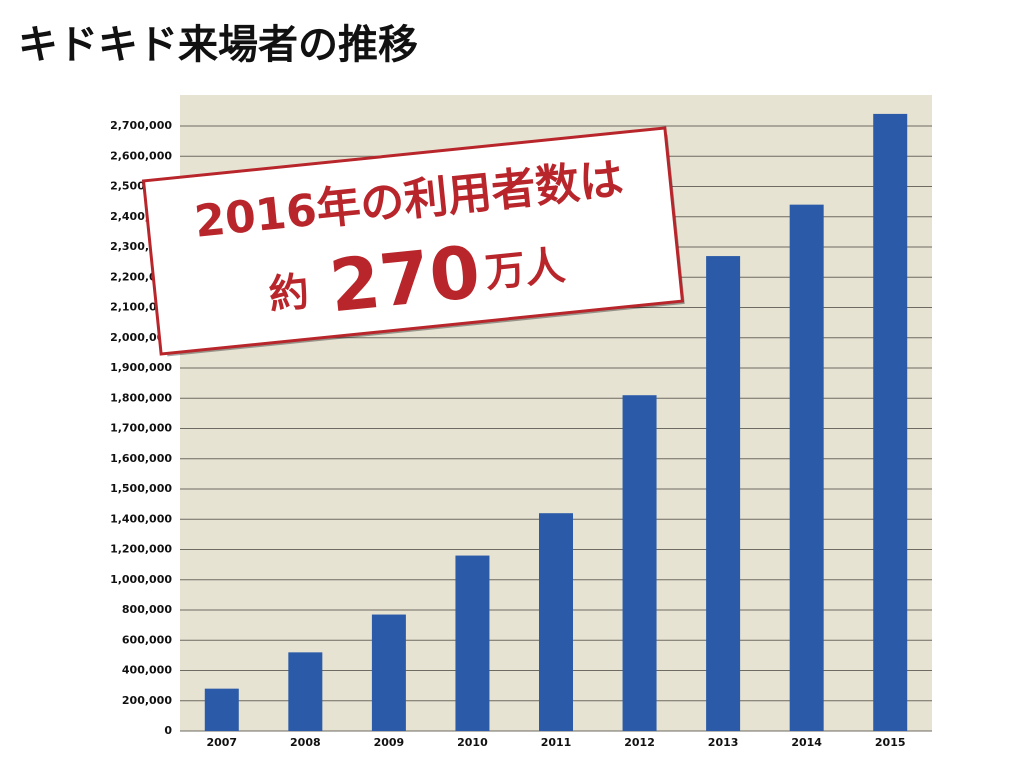 Image resolution: width=1024 pixels, height=767 pixels. I want to click on chart-title: キドキド来場者の推移, so click(218, 45).